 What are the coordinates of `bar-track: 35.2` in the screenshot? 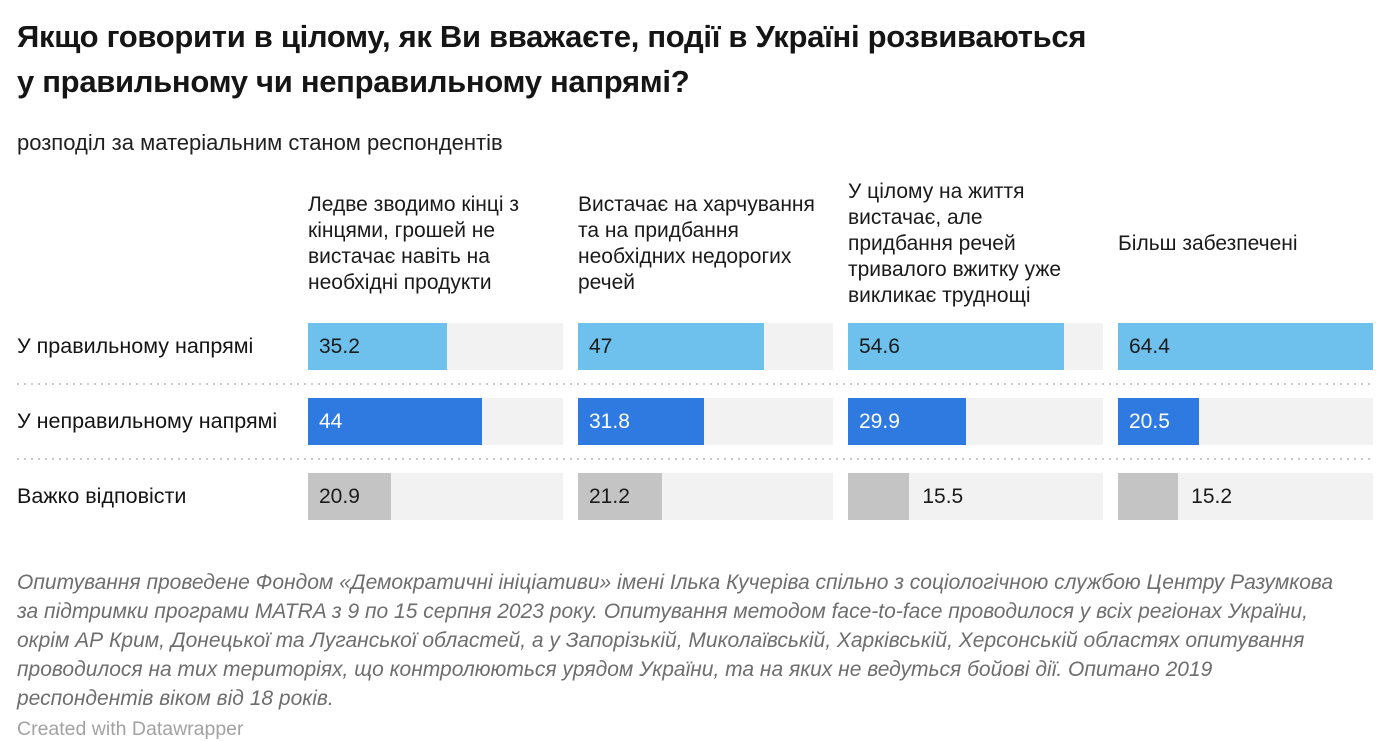 It's located at (435, 346).